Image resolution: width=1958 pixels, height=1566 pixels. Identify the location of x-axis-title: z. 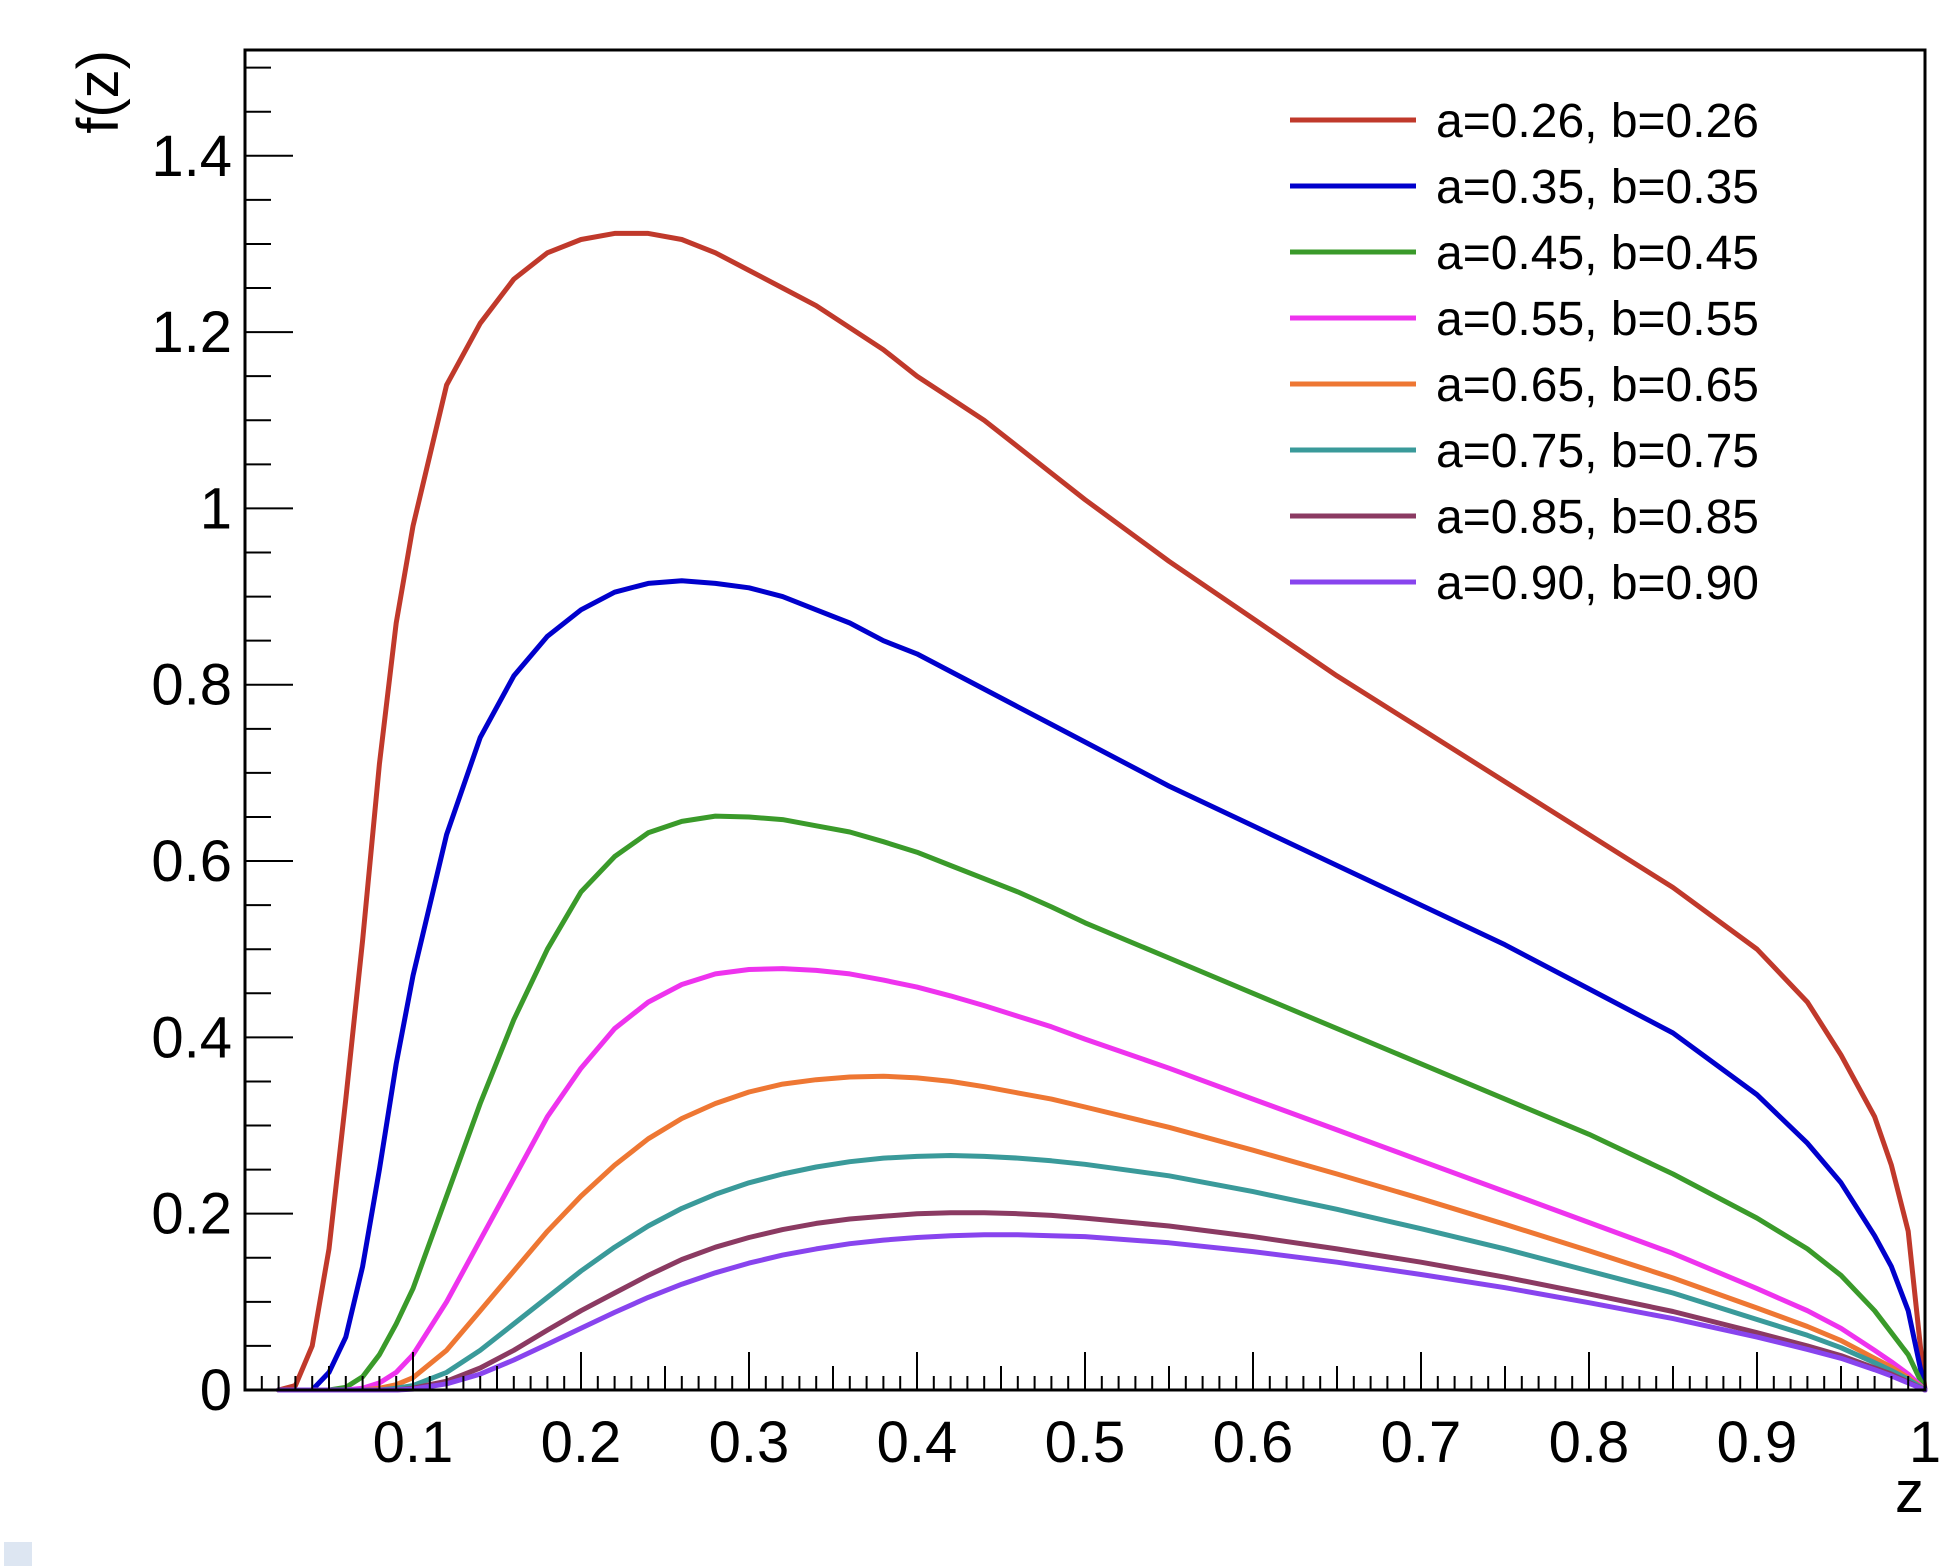
(1909, 1492).